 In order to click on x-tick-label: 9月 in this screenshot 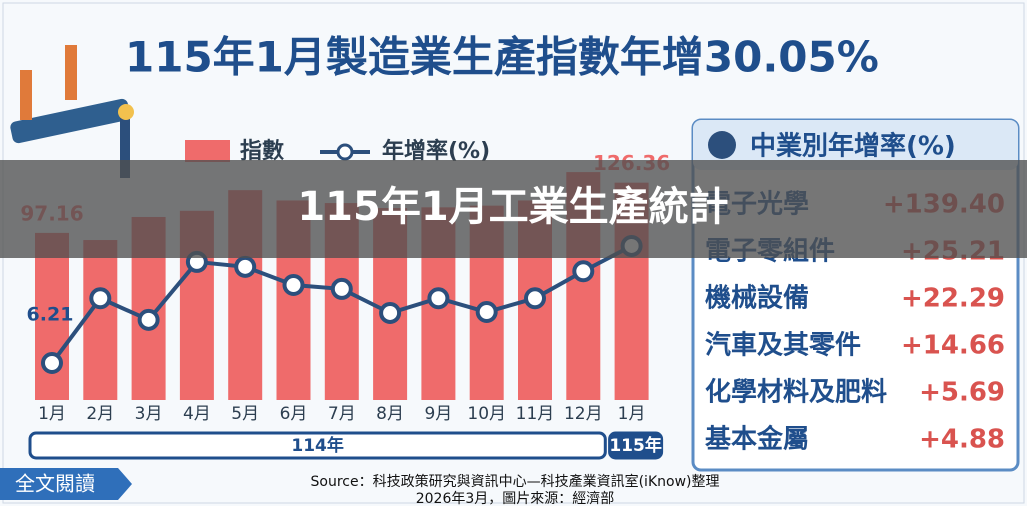, I will do `click(438, 414)`.